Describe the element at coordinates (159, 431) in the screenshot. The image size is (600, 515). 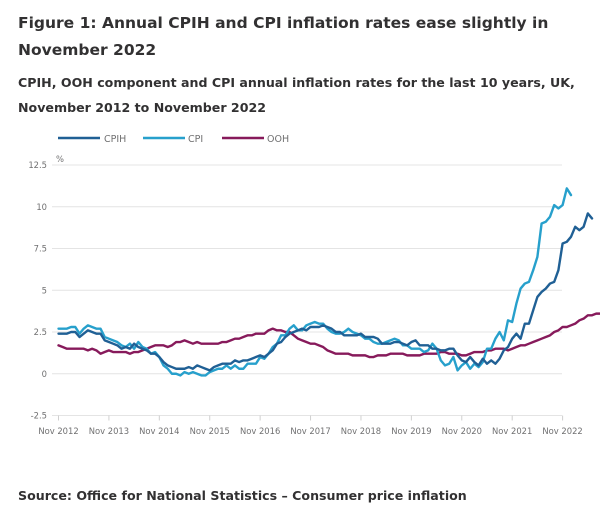
I see `x-tick-label: Nov 2014` at that location.